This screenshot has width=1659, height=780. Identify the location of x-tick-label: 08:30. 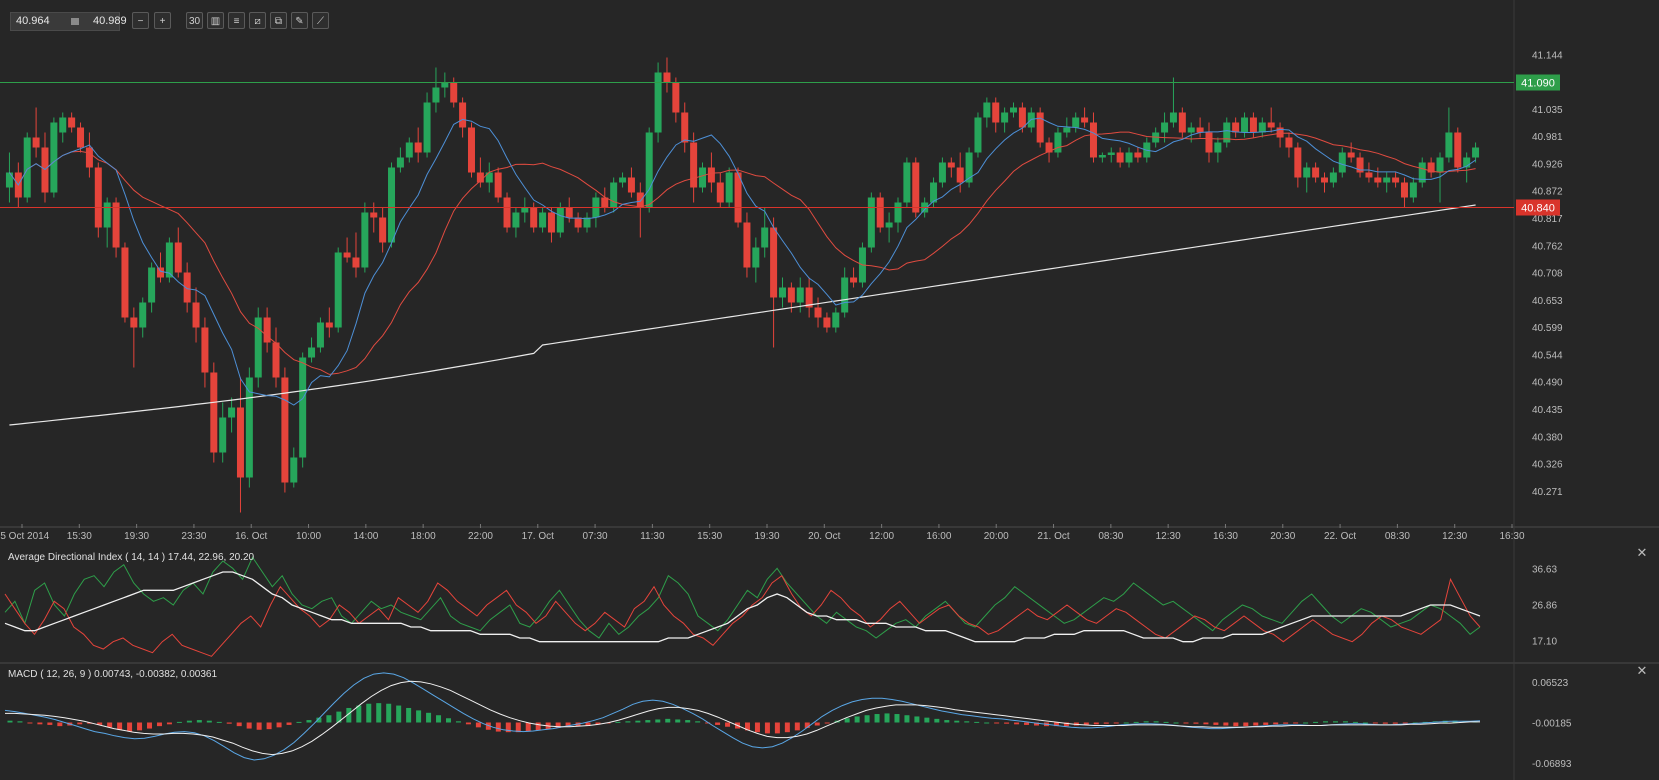
(1110, 536).